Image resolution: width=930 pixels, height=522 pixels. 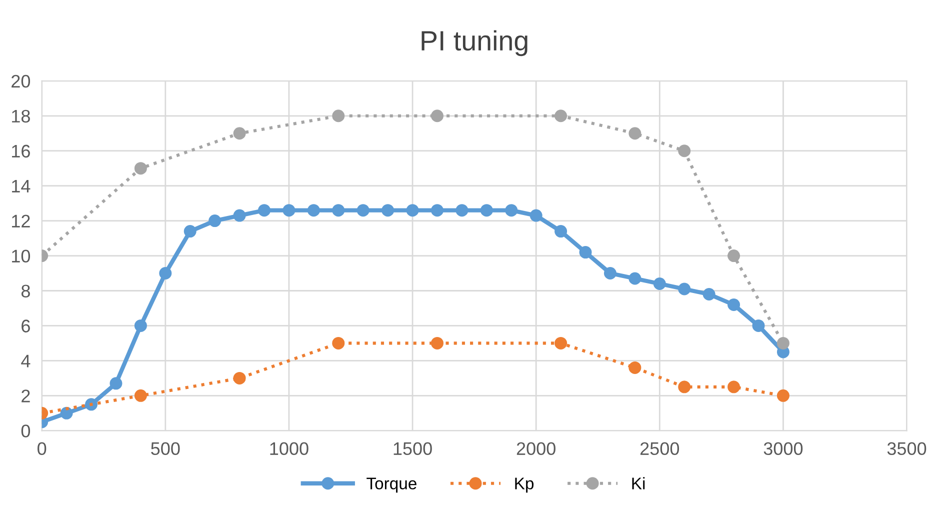 I want to click on y-tick-label: 4, so click(x=25, y=361).